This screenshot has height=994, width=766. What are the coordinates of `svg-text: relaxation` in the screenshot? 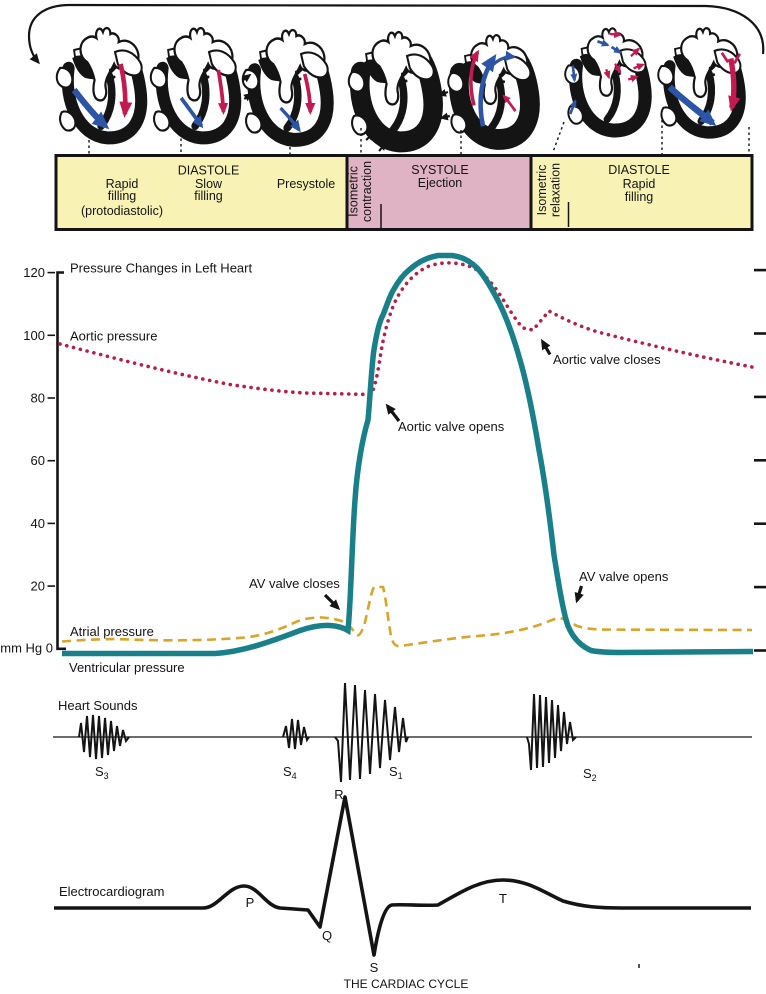 It's located at (556, 190).